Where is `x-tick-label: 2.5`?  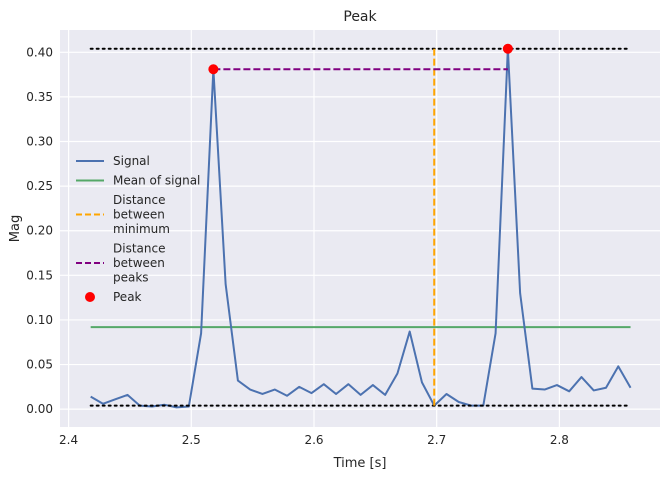
x-tick-label: 2.5 is located at coordinates (191, 440).